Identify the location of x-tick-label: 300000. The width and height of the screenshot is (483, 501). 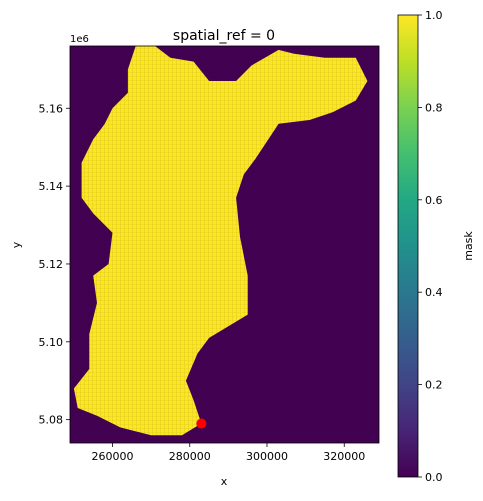
(267, 456).